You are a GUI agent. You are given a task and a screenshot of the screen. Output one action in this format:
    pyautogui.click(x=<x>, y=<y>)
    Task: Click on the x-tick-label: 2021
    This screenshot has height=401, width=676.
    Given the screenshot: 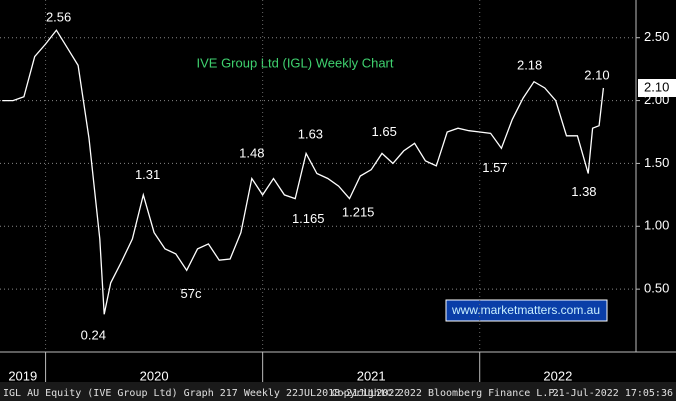 What is the action you would take?
    pyautogui.click(x=371, y=375)
    